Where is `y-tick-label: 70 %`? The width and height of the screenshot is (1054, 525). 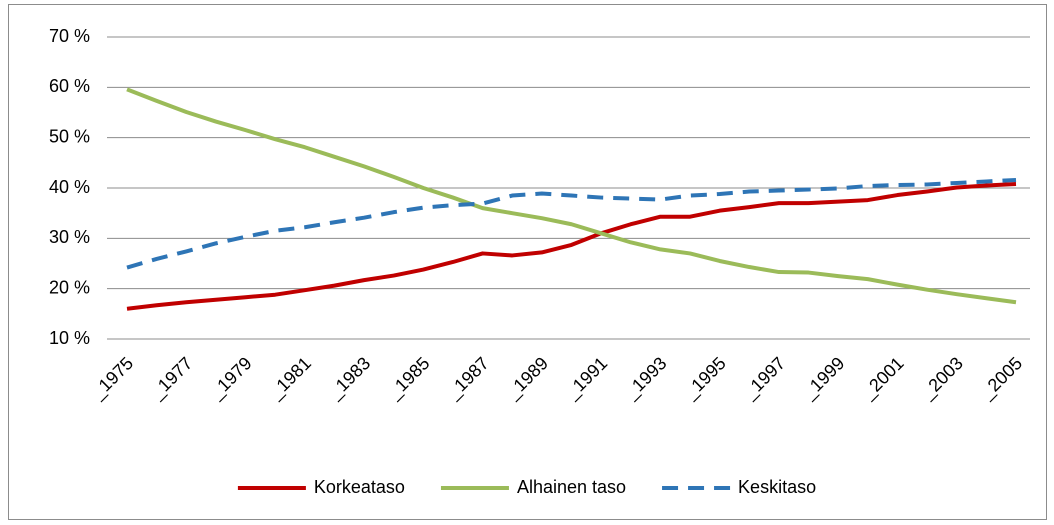
y-tick-label: 70 % is located at coordinates (69, 36).